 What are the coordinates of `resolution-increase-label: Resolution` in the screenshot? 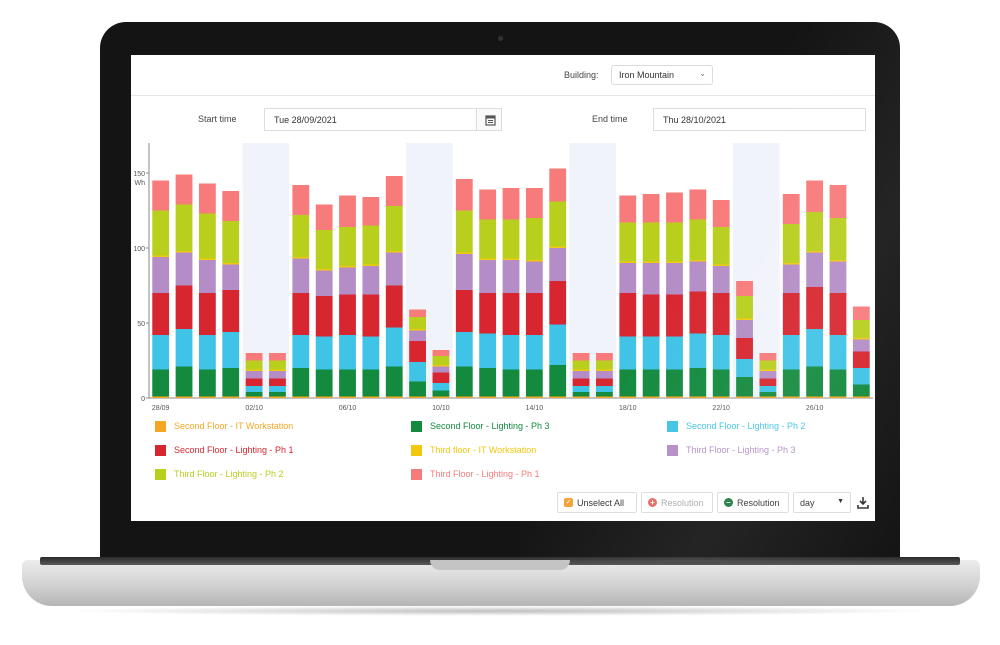 It's located at (682, 502).